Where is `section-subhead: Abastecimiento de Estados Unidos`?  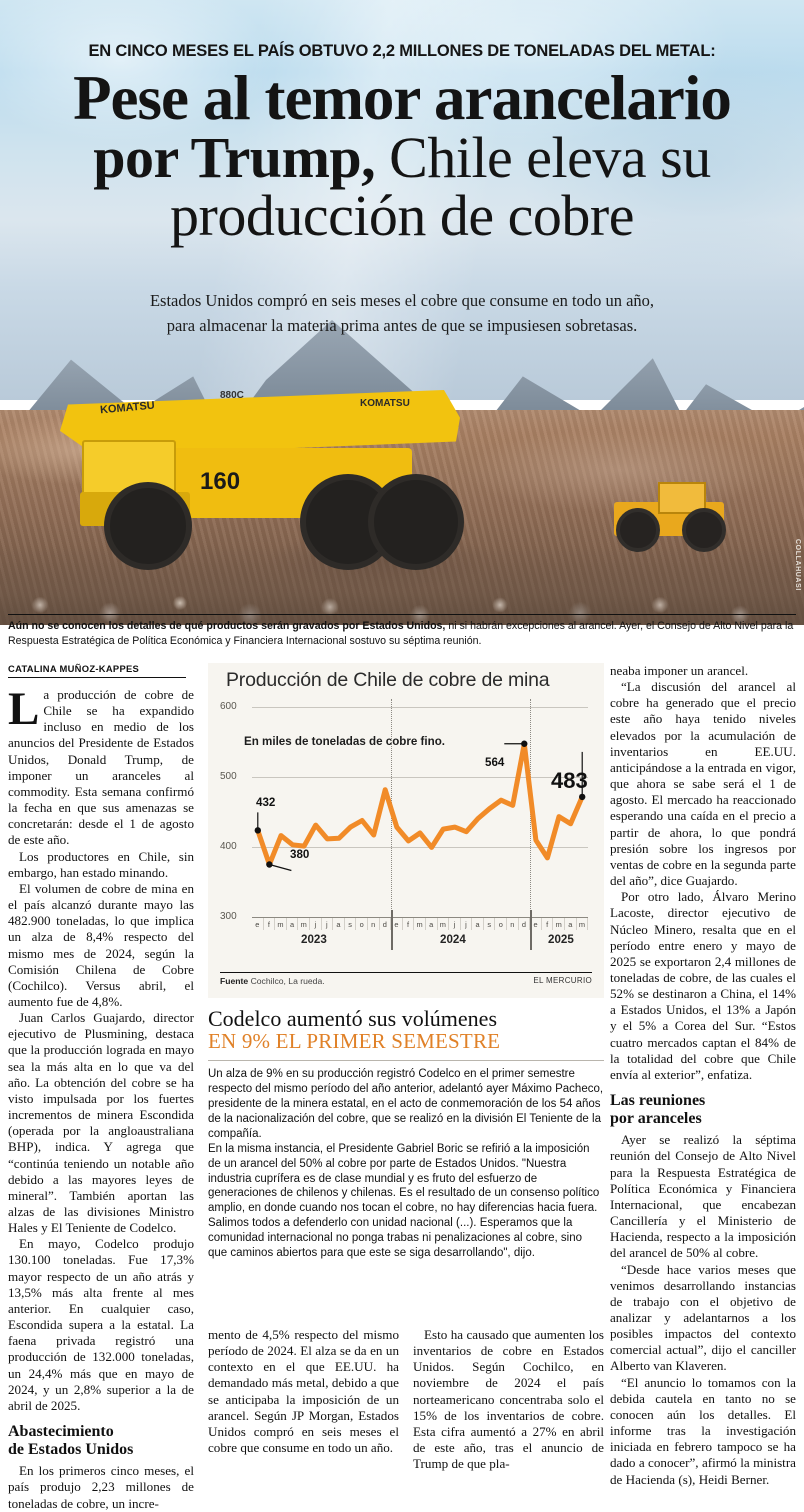
section-subhead: Abastecimiento de Estados Unidos is located at coordinates (101, 1440).